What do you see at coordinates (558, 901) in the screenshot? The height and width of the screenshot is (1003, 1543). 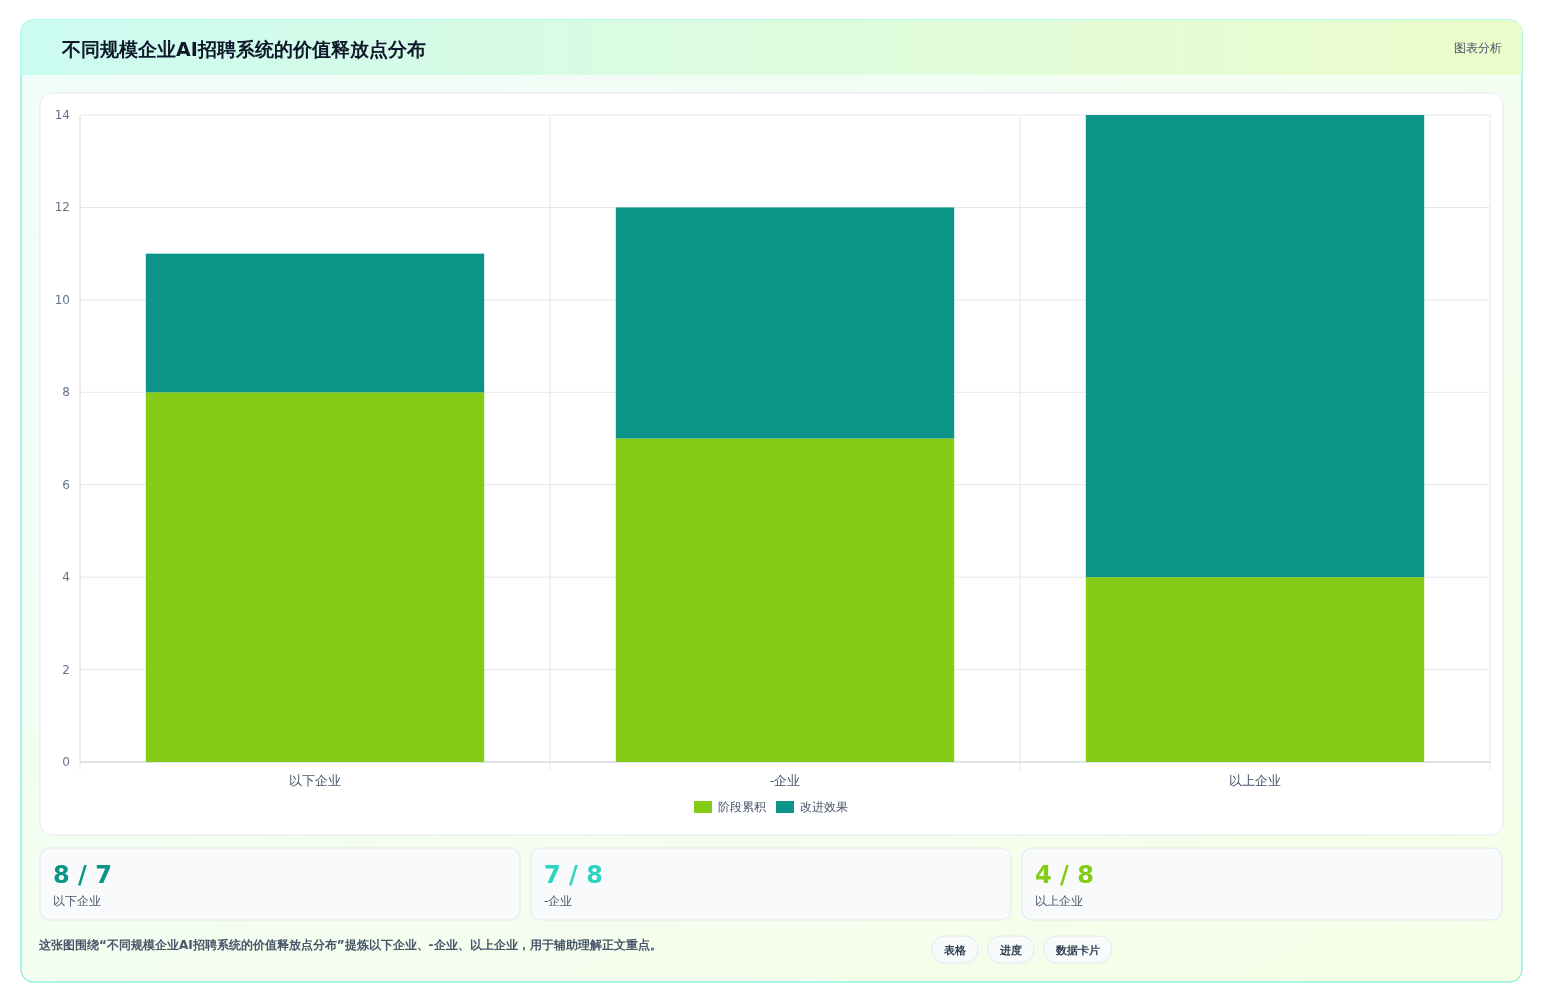 I see `text: -企业` at bounding box center [558, 901].